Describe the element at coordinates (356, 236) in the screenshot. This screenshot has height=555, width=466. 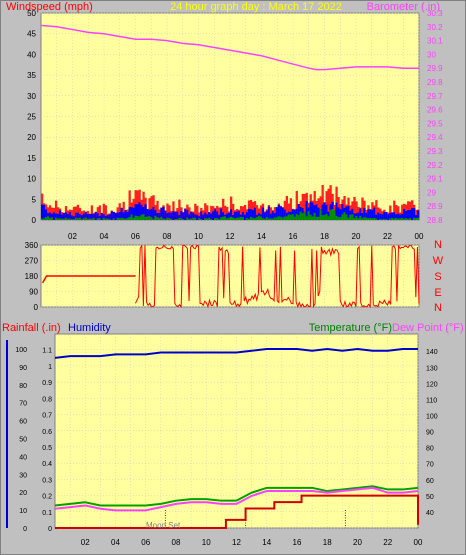
I see `wind-x-tick: 20` at that location.